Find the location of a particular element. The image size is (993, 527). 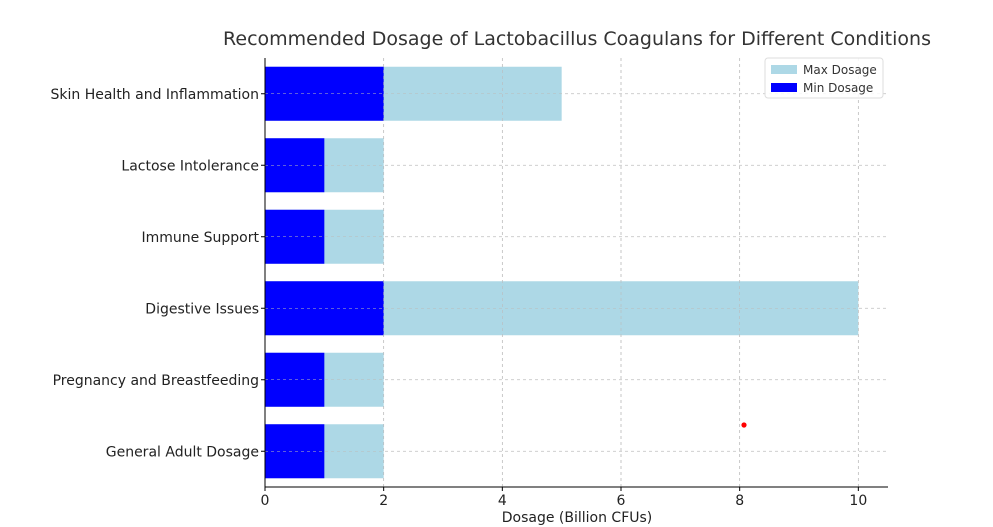

x-tick-label: 4 is located at coordinates (502, 501).